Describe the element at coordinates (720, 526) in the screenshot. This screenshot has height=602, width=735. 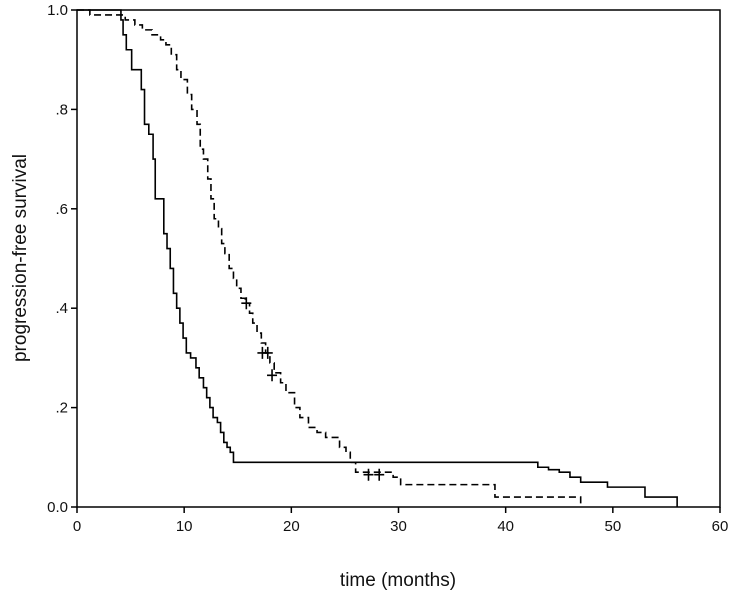
I see `x-tick-label: 60` at that location.